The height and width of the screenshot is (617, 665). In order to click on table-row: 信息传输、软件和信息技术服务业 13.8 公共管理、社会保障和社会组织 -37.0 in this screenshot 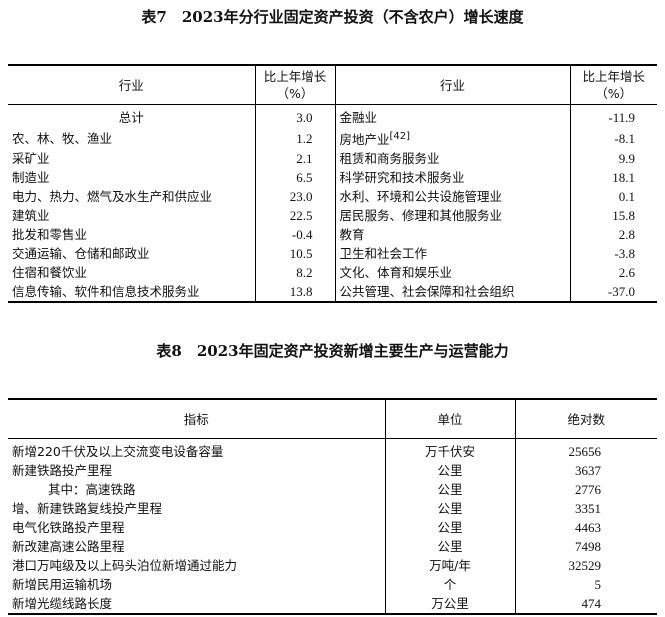, I will do `click(332, 292)`.